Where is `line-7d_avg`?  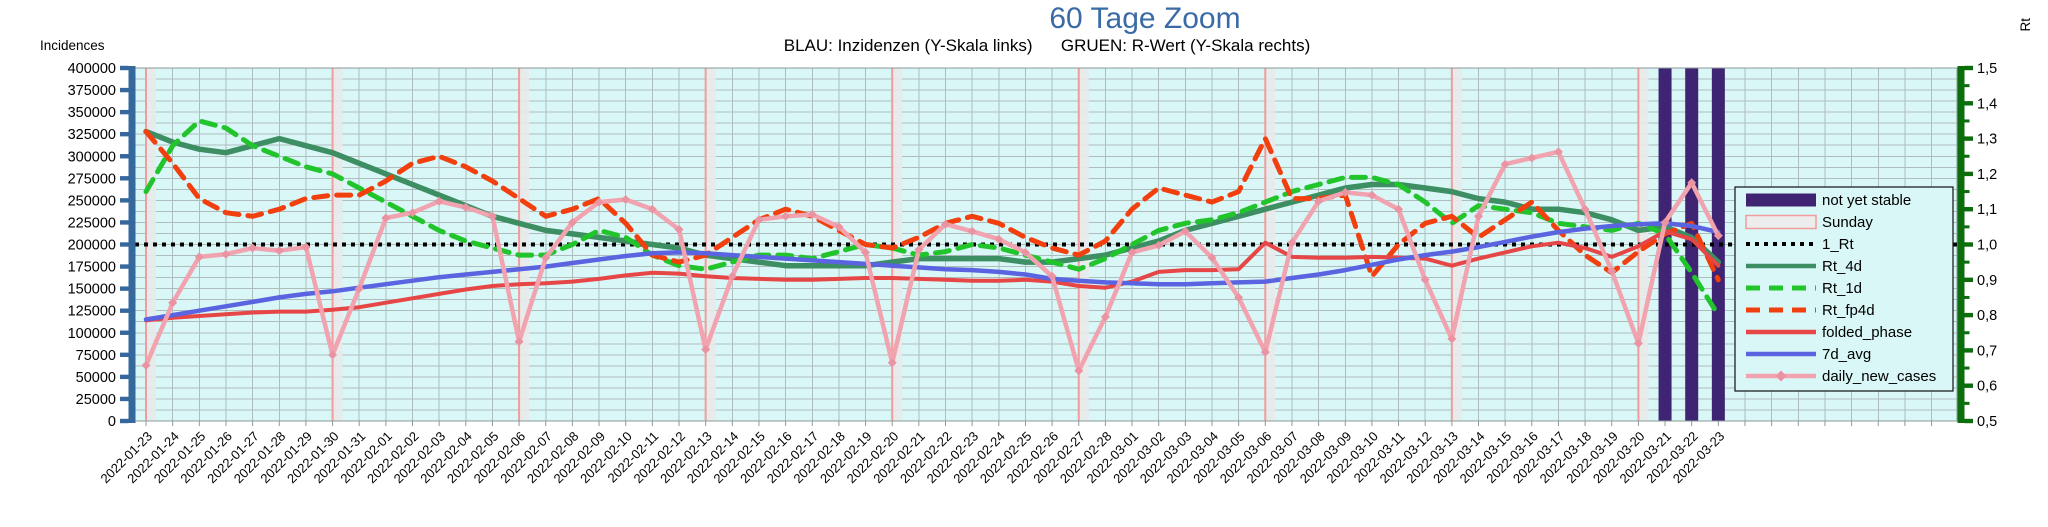 line-7d_avg is located at coordinates (932, 271).